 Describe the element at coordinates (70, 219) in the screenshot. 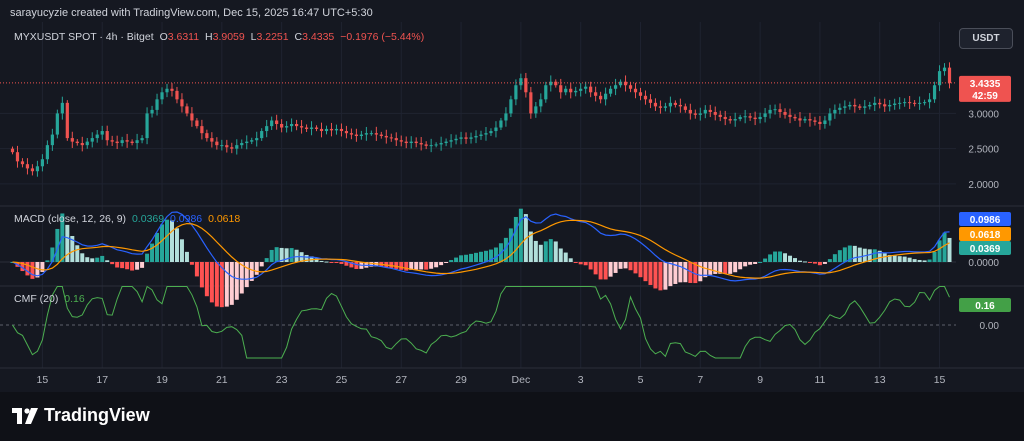

I see `macd-legend-name: MACD (close, 12, 26, 9)` at that location.